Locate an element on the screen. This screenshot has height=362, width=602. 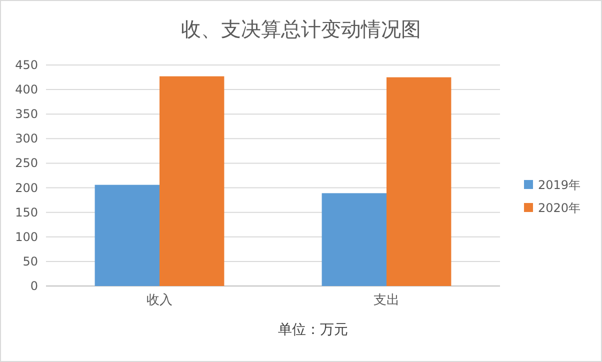
y-tick-label: 350 is located at coordinates (26, 114).